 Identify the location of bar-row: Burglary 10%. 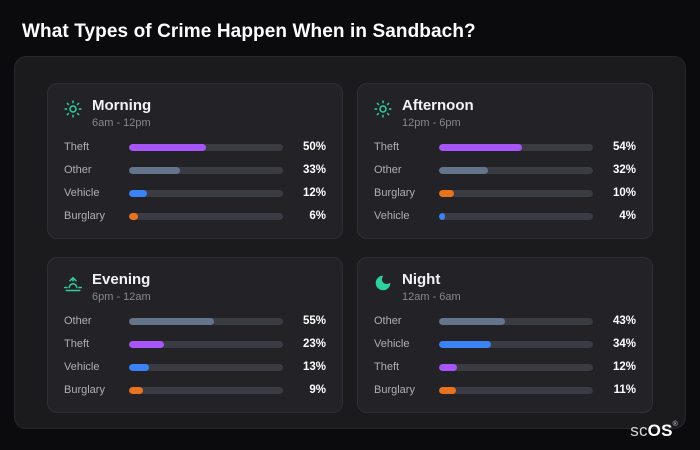
(505, 193).